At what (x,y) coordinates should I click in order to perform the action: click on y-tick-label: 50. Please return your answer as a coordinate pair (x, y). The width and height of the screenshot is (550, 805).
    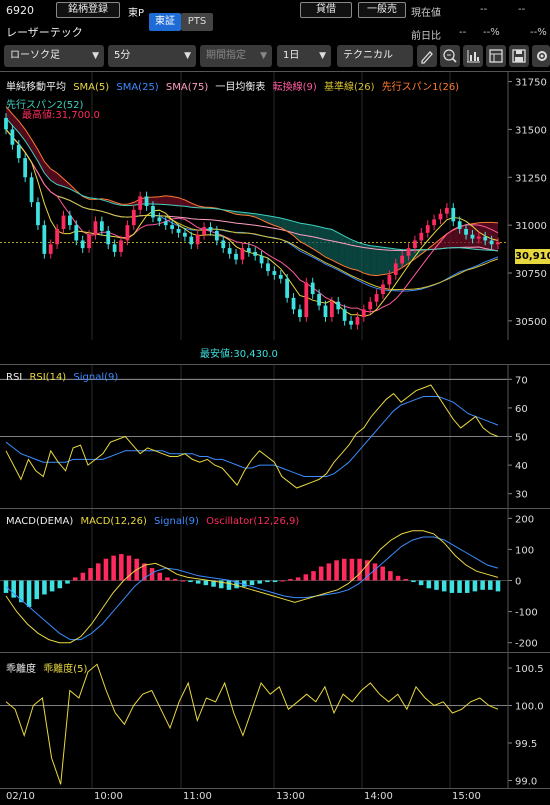
    Looking at the image, I should click on (521, 438).